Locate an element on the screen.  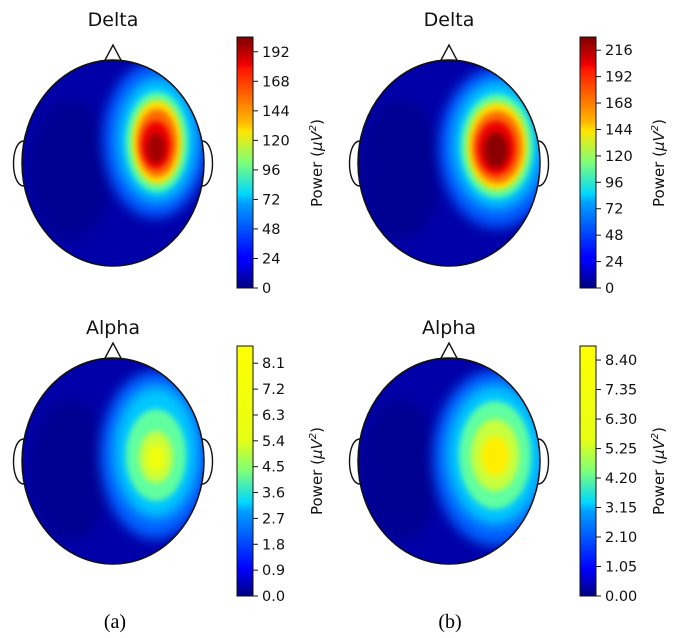
caption-b: (b) is located at coordinates (449, 622).